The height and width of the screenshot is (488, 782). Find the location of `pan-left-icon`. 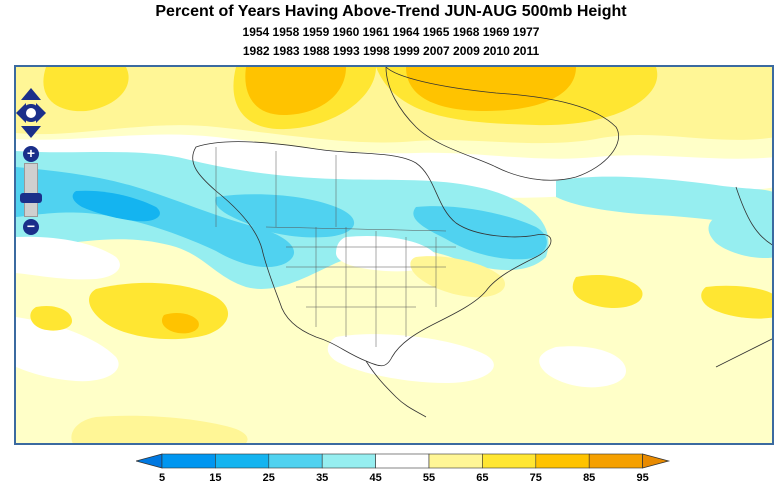

pan-left-icon is located at coordinates (21, 113).